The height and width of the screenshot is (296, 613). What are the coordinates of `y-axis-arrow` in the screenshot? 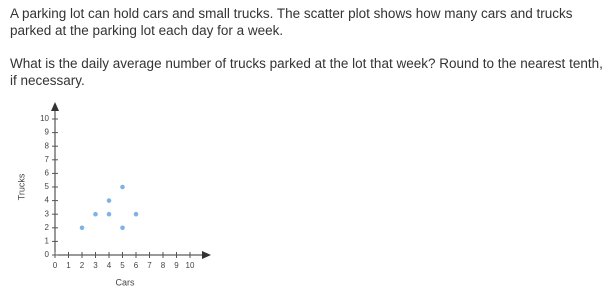 It's located at (55, 106).